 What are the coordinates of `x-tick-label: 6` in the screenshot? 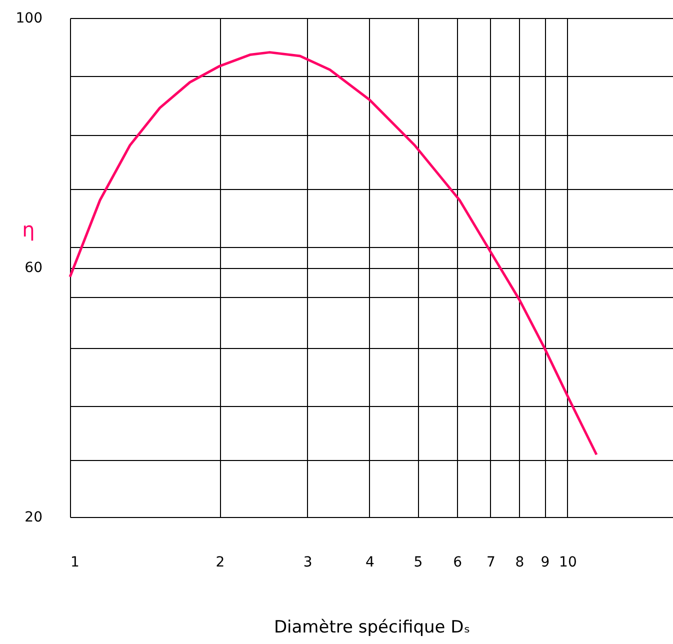 It's located at (457, 562).